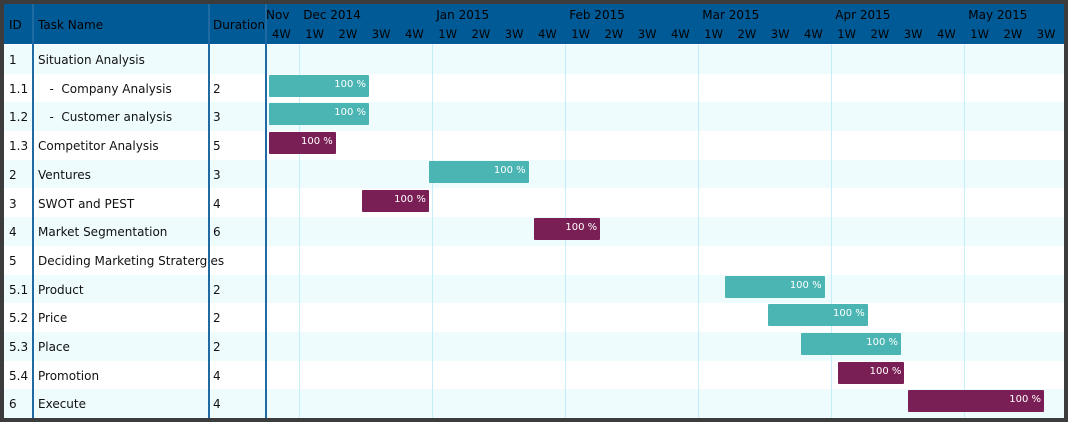 The height and width of the screenshot is (422, 1068). Describe the element at coordinates (217, 232) in the screenshot. I see `task-duration: 6` at that location.